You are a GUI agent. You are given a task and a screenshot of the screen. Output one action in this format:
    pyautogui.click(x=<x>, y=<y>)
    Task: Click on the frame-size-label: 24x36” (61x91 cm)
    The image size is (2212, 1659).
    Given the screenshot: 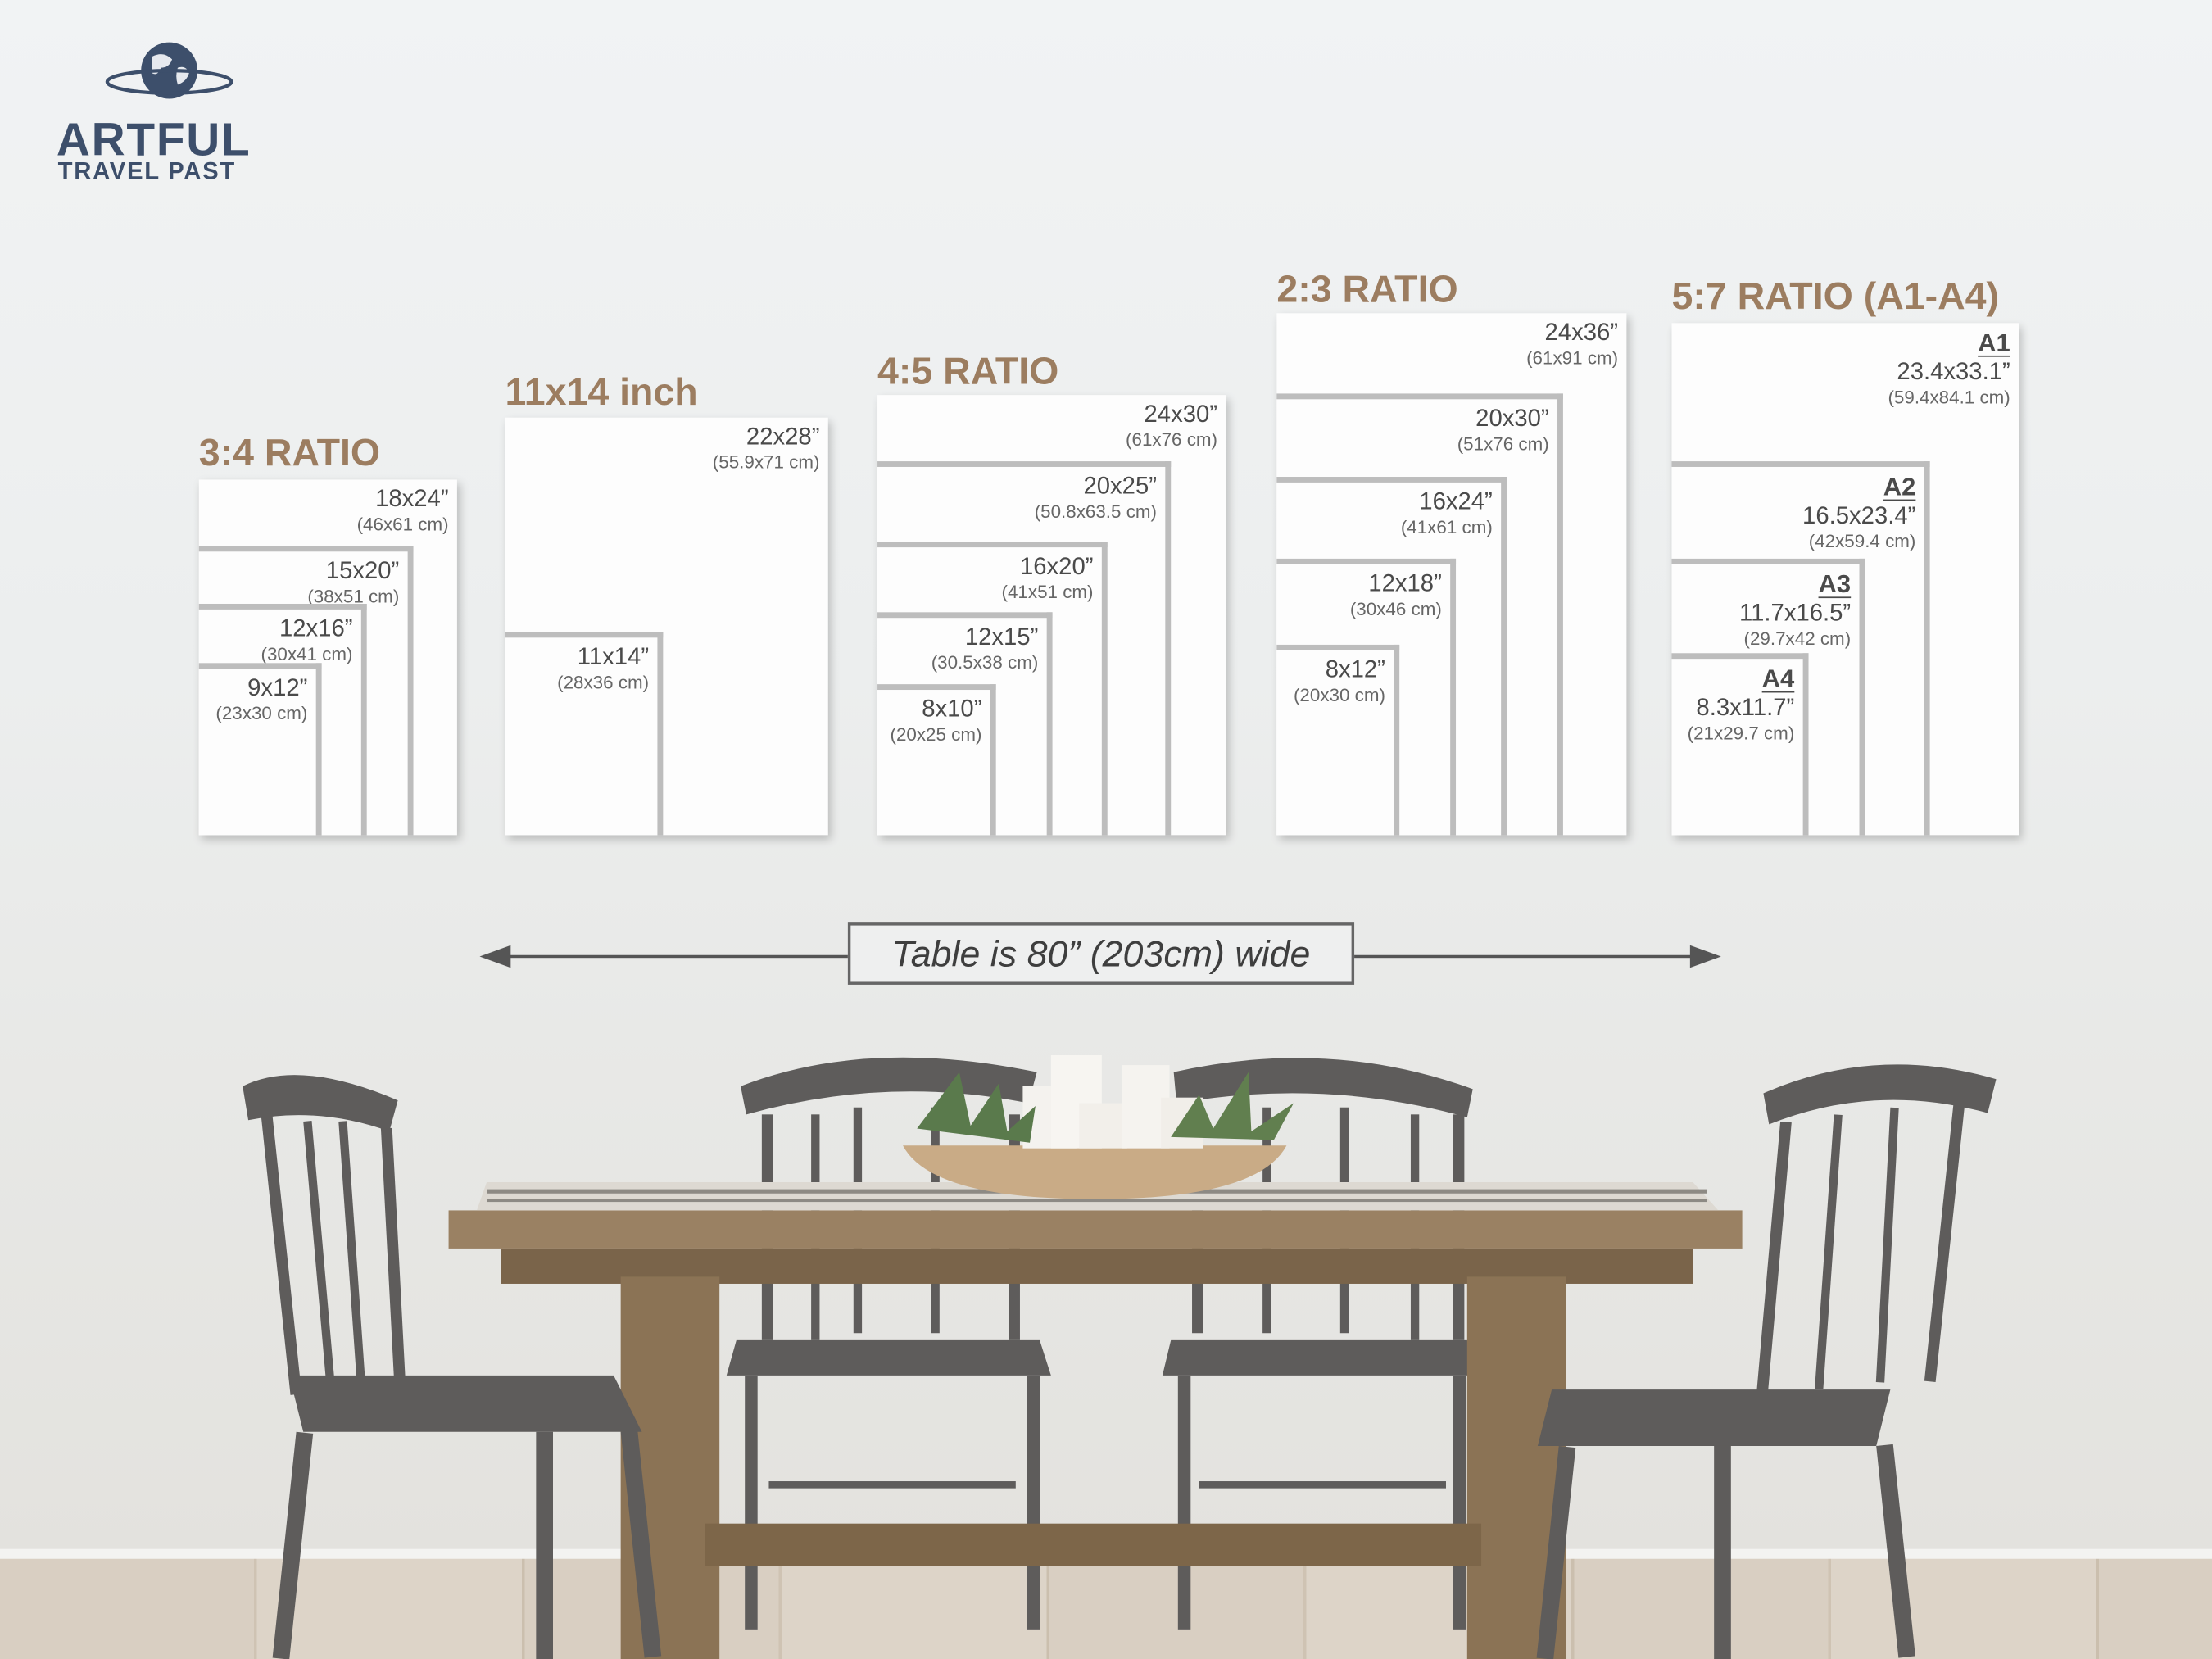 What is the action you would take?
    pyautogui.click(x=1572, y=344)
    